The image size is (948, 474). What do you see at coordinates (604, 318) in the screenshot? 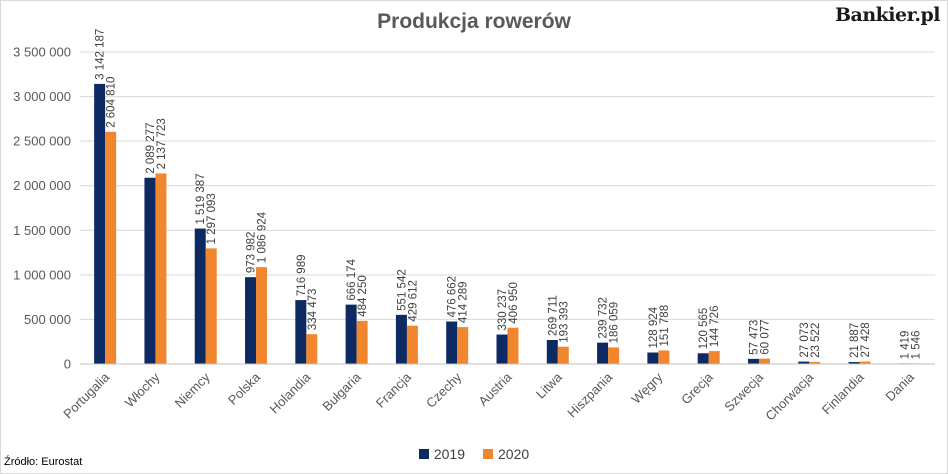
I see `data-label-2019: 239 732` at bounding box center [604, 318].